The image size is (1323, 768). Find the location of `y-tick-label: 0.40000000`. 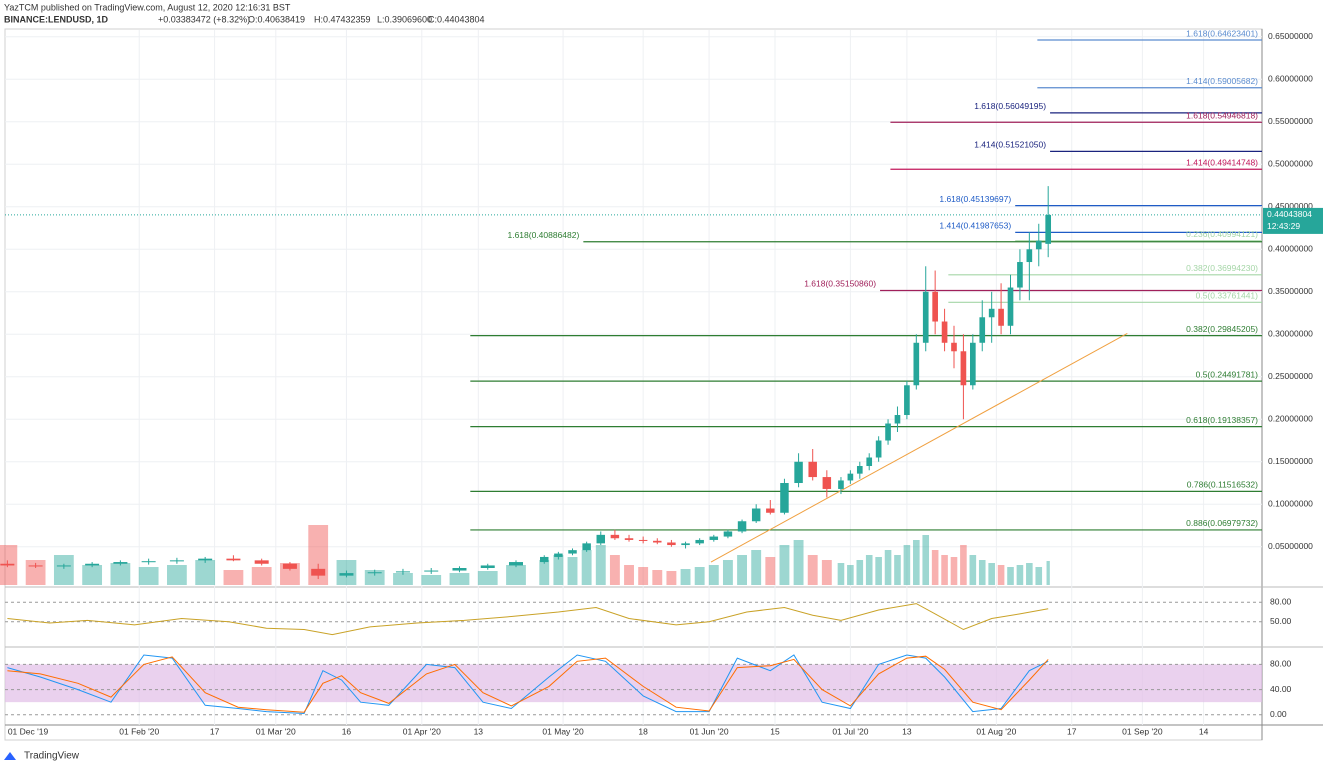

y-tick-label: 0.40000000 is located at coordinates (1290, 249).